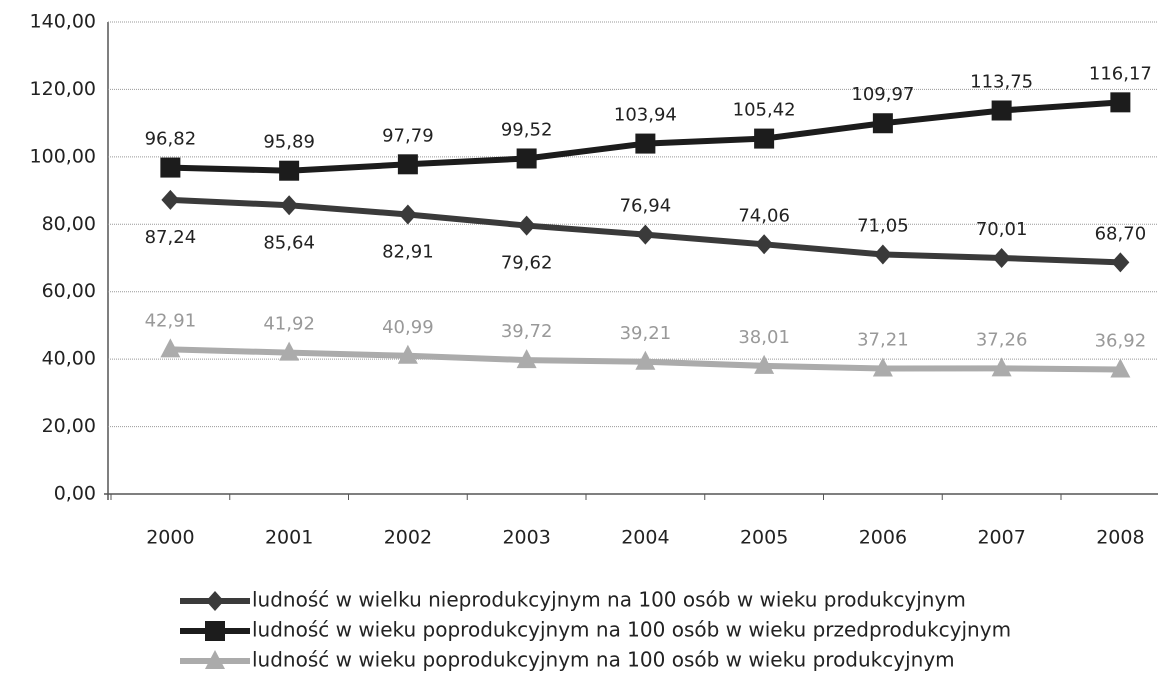 This screenshot has height=677, width=1158. I want to click on value-label: 74,06, so click(764, 215).